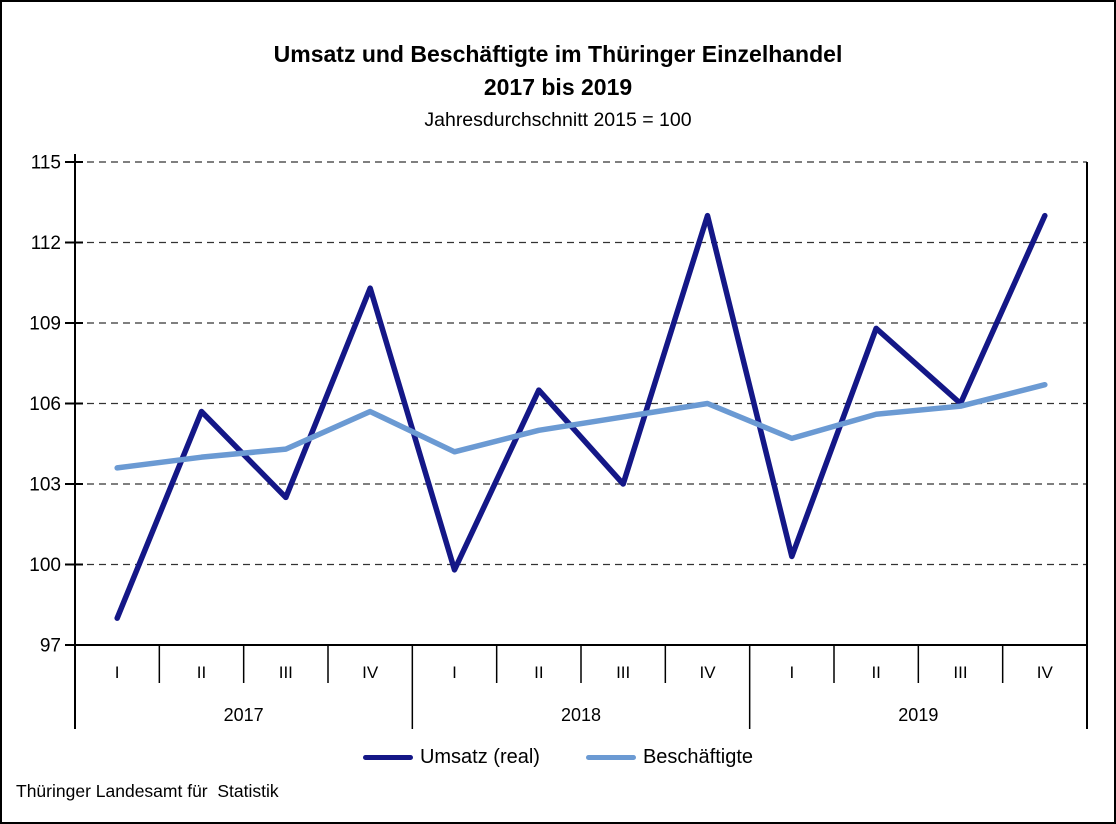 The width and height of the screenshot is (1116, 824). What do you see at coordinates (479, 757) in the screenshot?
I see `legend-label-umsatz: Umsatz (real)` at bounding box center [479, 757].